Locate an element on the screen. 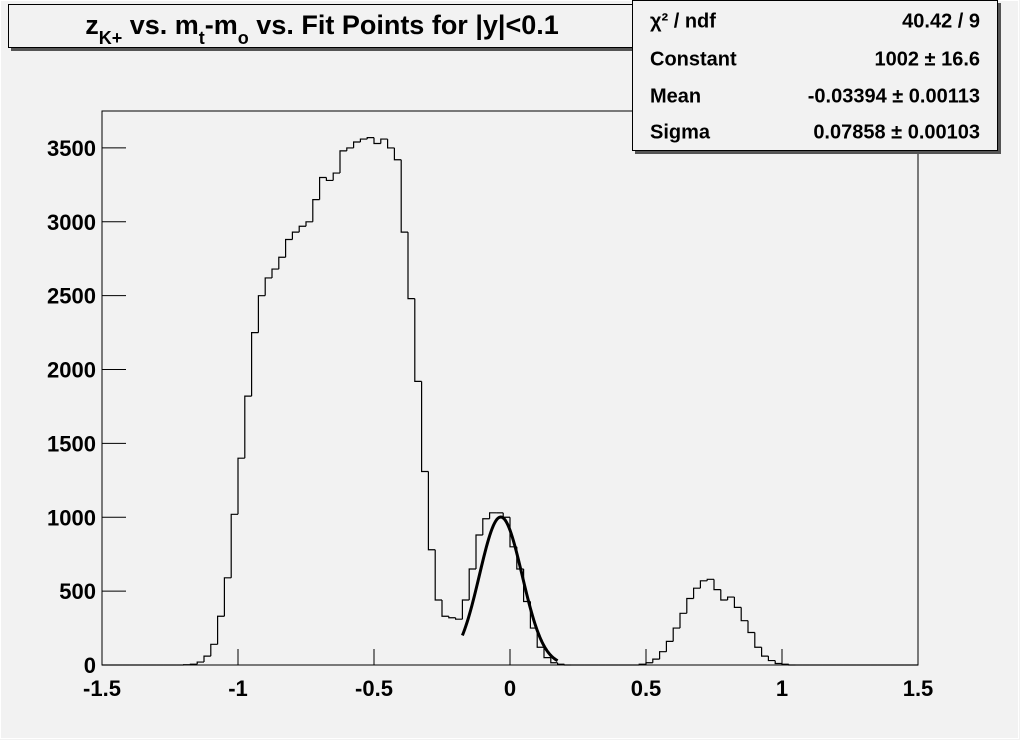 This screenshot has width=1020, height=740. stats-label: χ² / ndf is located at coordinates (683, 21).